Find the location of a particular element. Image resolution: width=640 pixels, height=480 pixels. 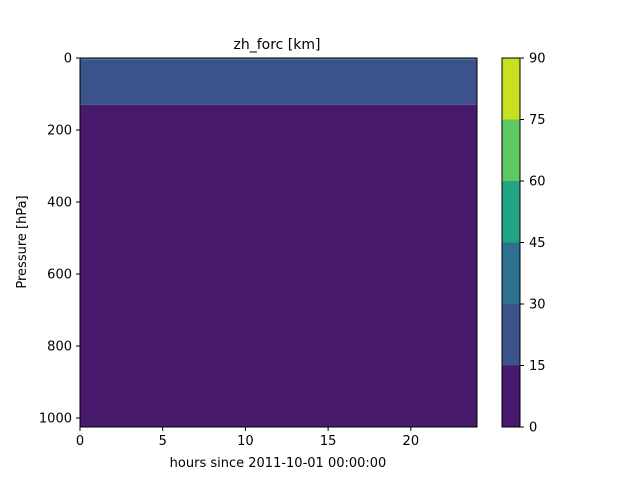

colorbar-tick-label: 60 is located at coordinates (537, 182).